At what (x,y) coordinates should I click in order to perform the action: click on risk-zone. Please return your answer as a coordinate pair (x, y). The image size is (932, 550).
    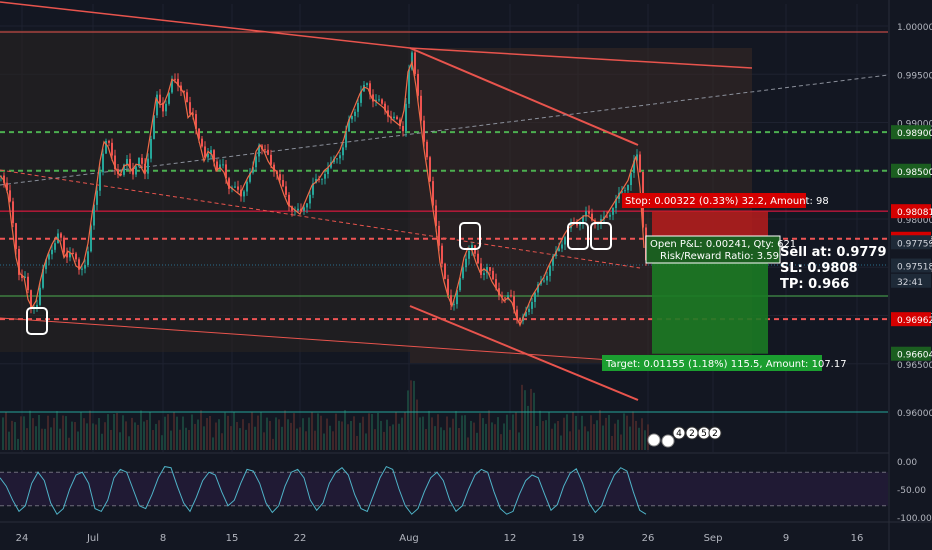
    Looking at the image, I should click on (710, 225).